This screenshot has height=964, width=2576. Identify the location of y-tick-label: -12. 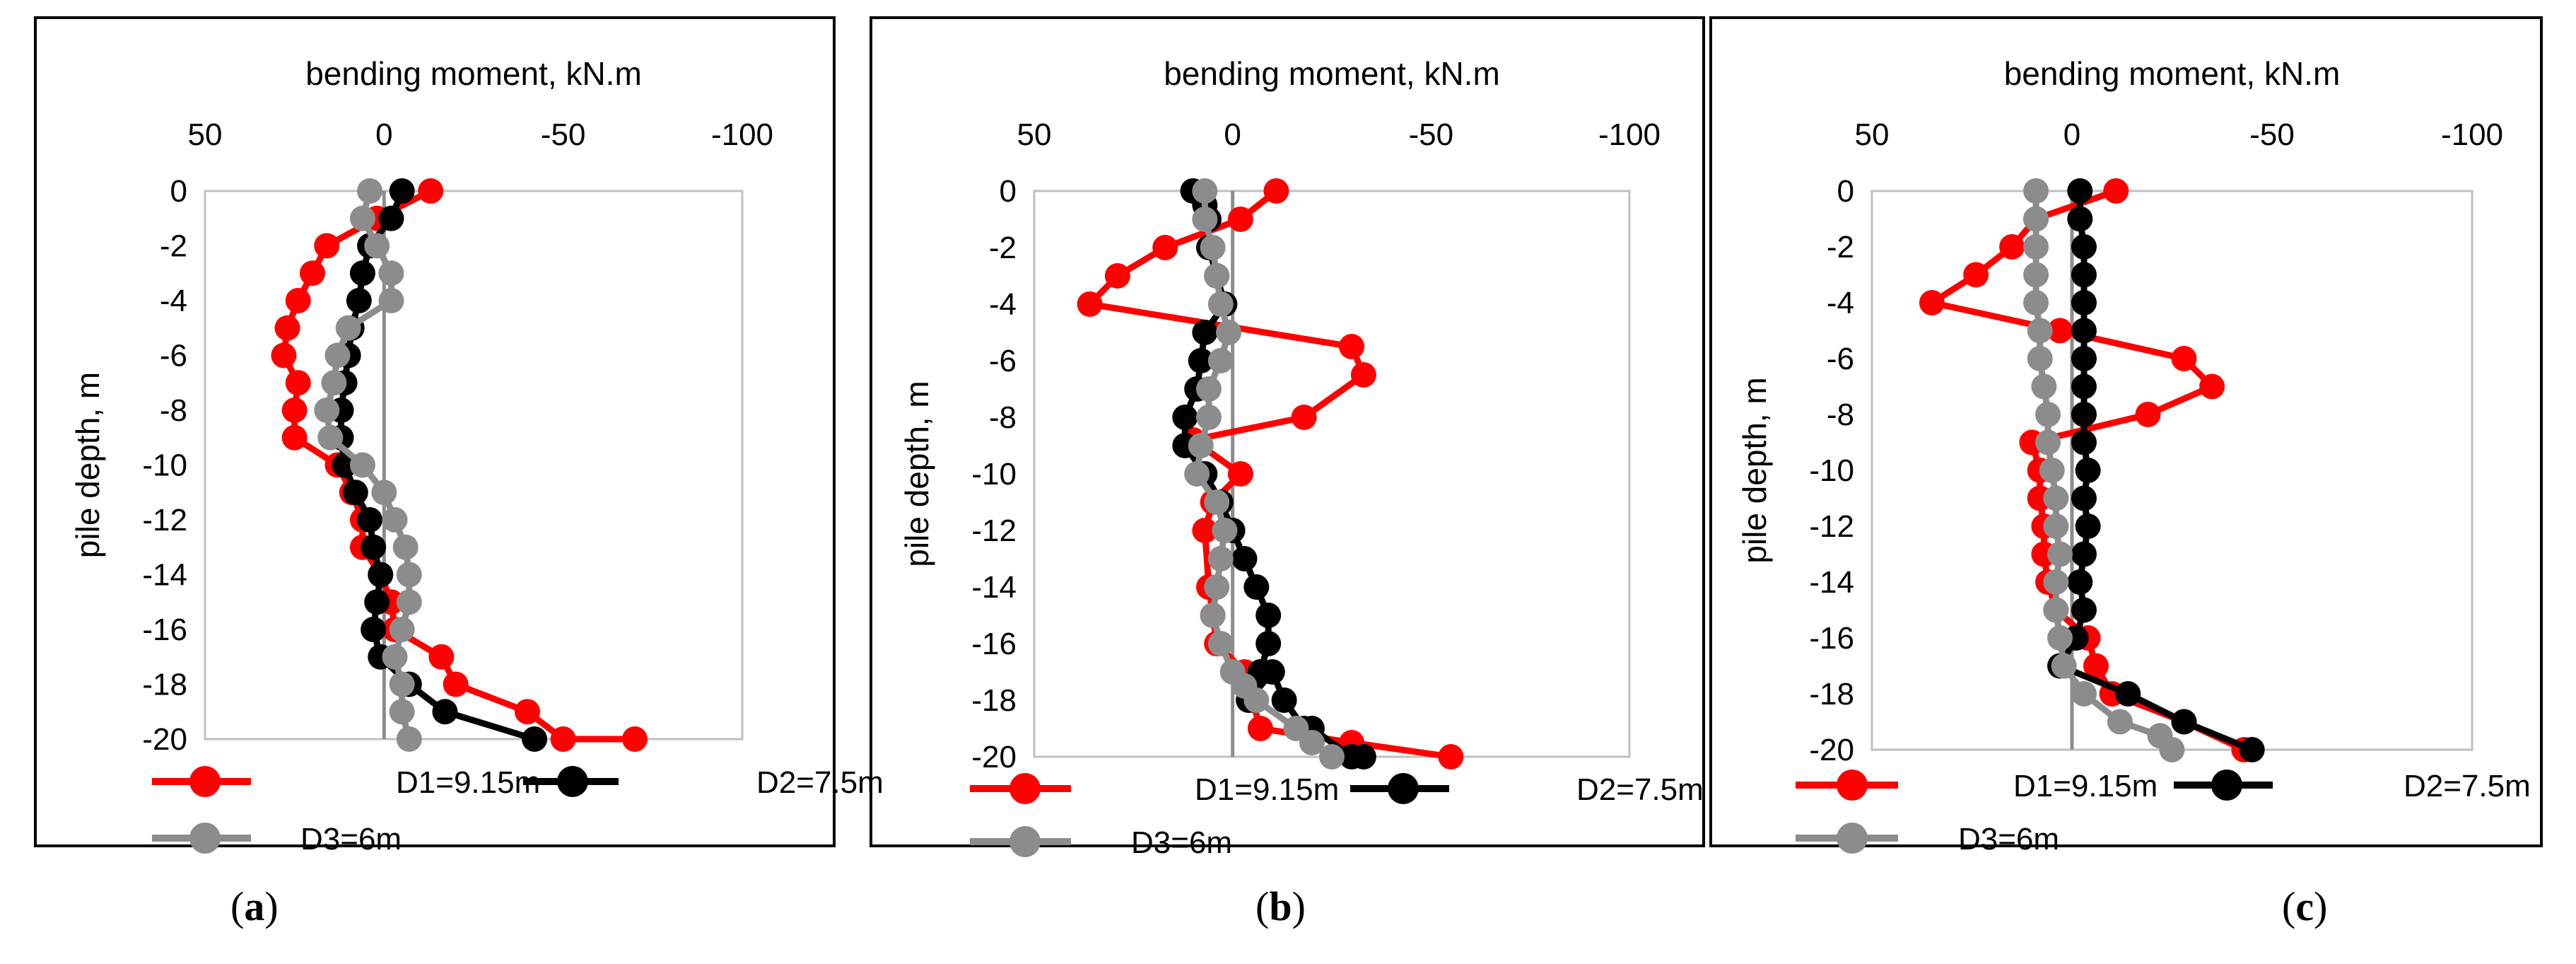
(1831, 526).